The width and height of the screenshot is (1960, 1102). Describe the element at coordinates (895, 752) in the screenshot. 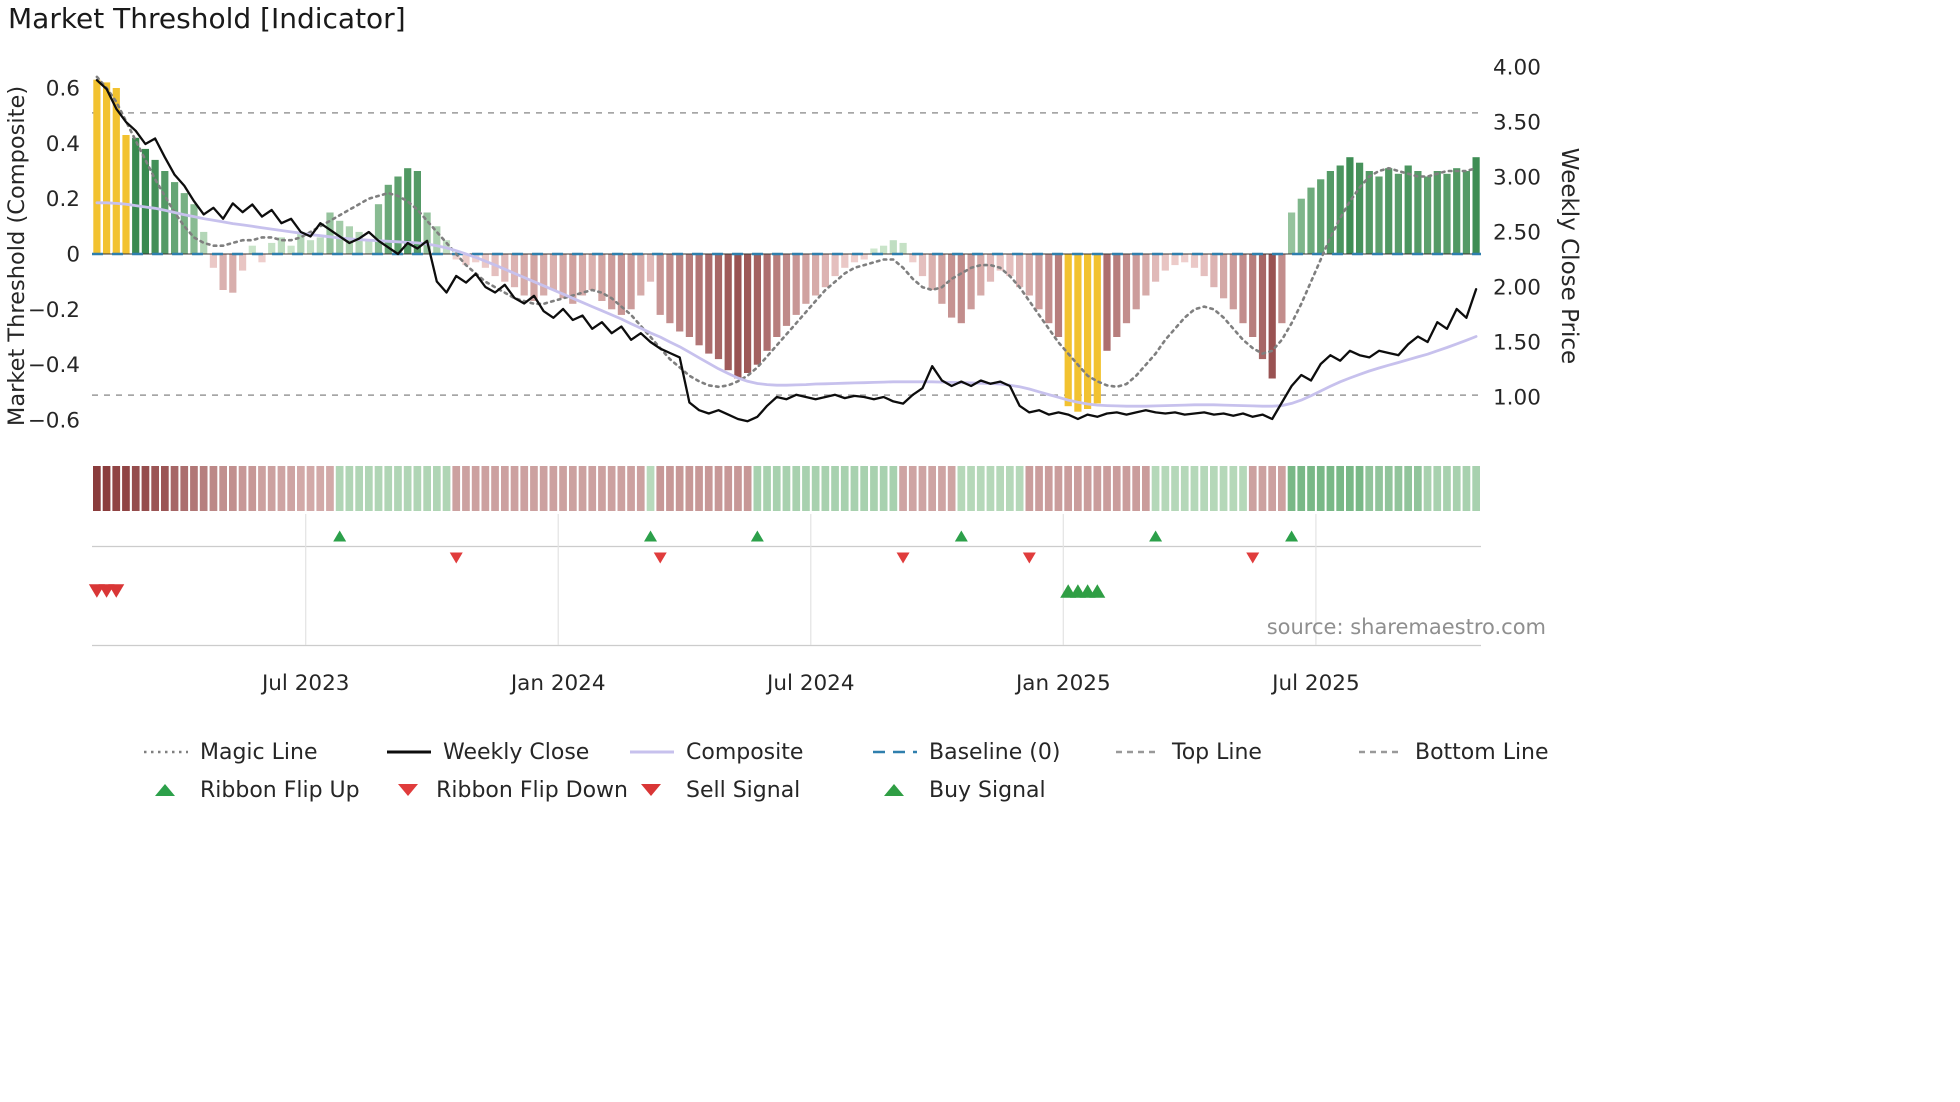

I see `legend-swatch-baseline` at that location.